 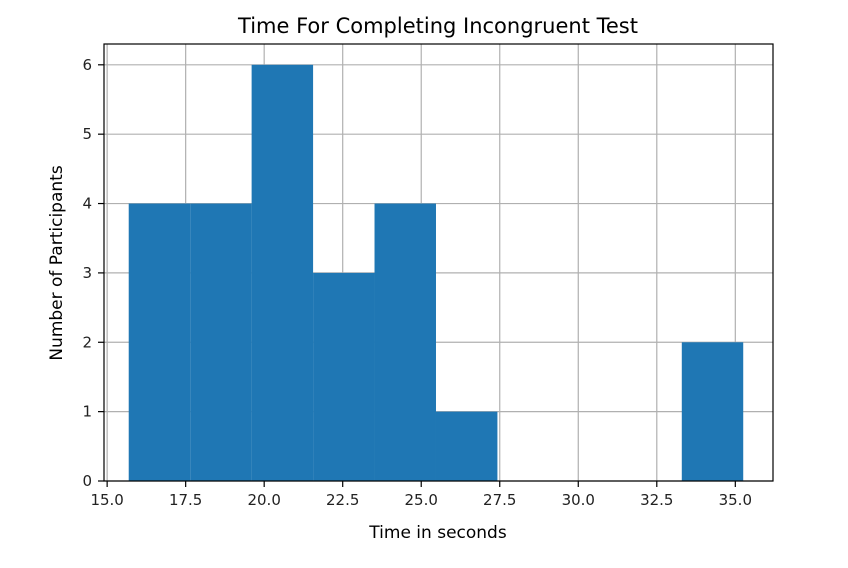 I want to click on chart-title: Time For Completing Incongruent Test, so click(x=437, y=26).